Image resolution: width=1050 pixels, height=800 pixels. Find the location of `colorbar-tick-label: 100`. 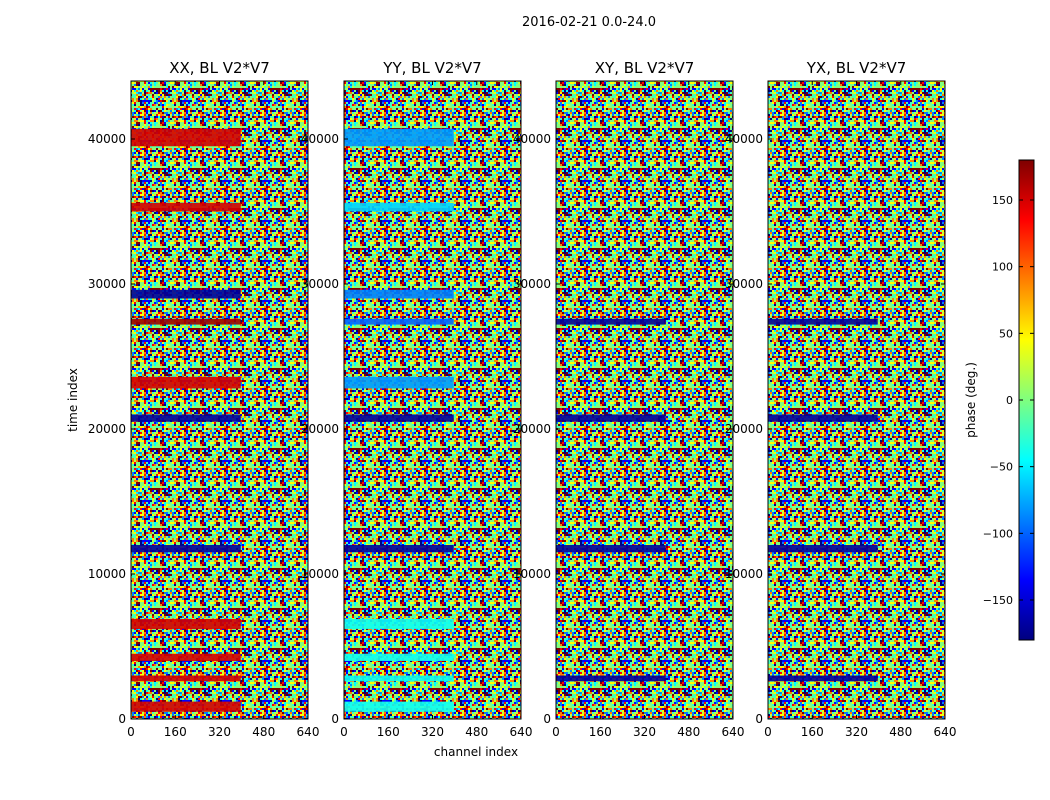

colorbar-tick-label: 100 is located at coordinates (1002, 267).